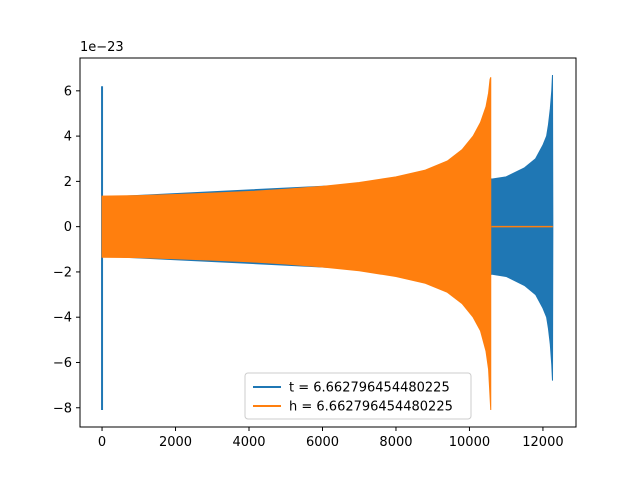 This screenshot has height=480, width=640. I want to click on x-axis: 0 2000 4000 6000 8000 10000 12000, so click(331, 438).